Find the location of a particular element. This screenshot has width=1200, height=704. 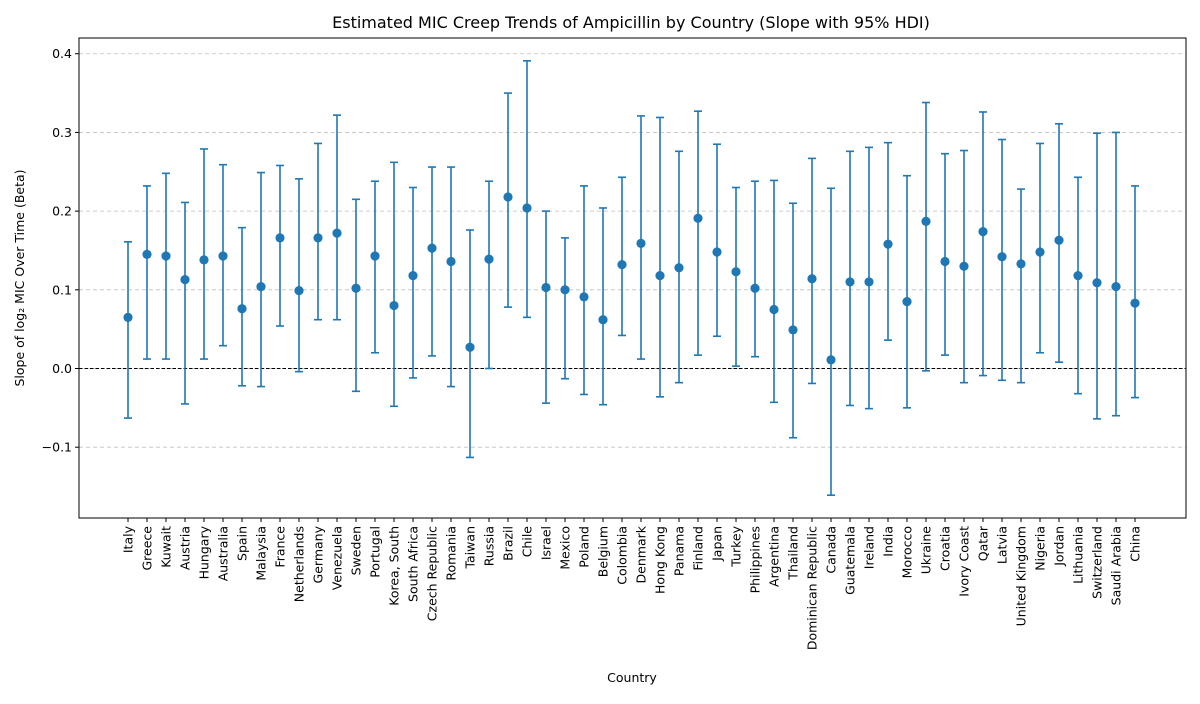

x-tick-label: Morocco is located at coordinates (907, 552).